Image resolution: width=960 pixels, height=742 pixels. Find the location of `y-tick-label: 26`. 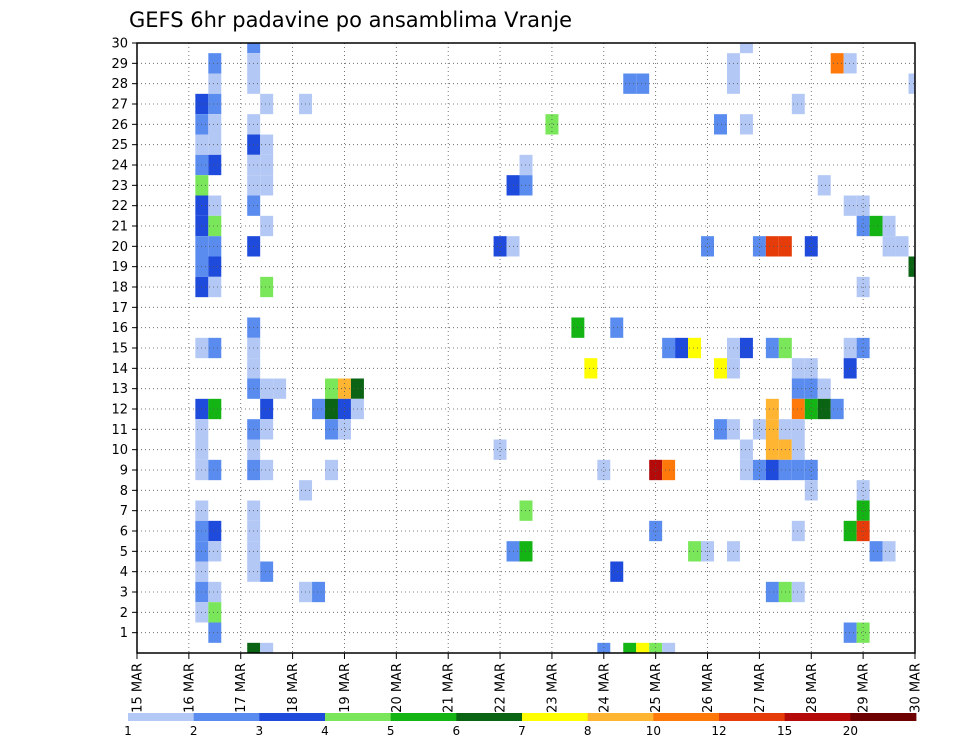

y-tick-label: 26 is located at coordinates (119, 125).